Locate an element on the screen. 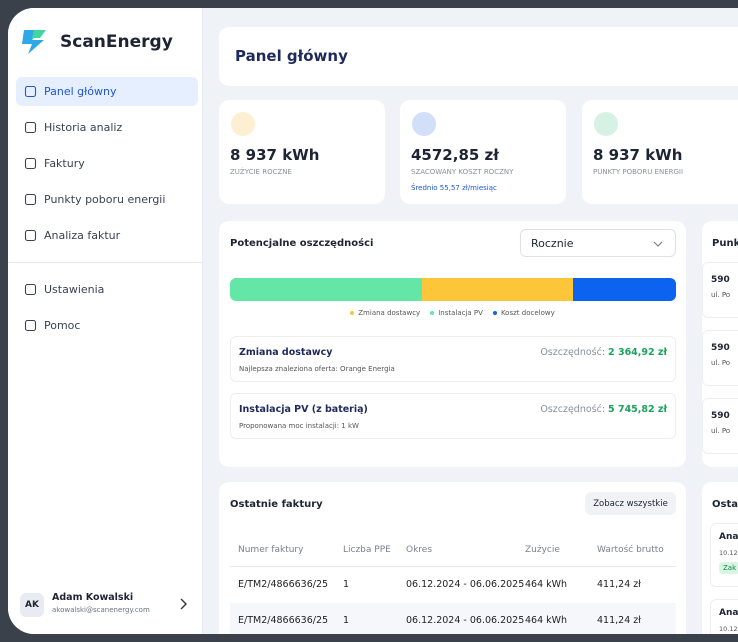 This screenshot has height=642, width=738. legend-item: Zmiana dostawcy is located at coordinates (385, 313).